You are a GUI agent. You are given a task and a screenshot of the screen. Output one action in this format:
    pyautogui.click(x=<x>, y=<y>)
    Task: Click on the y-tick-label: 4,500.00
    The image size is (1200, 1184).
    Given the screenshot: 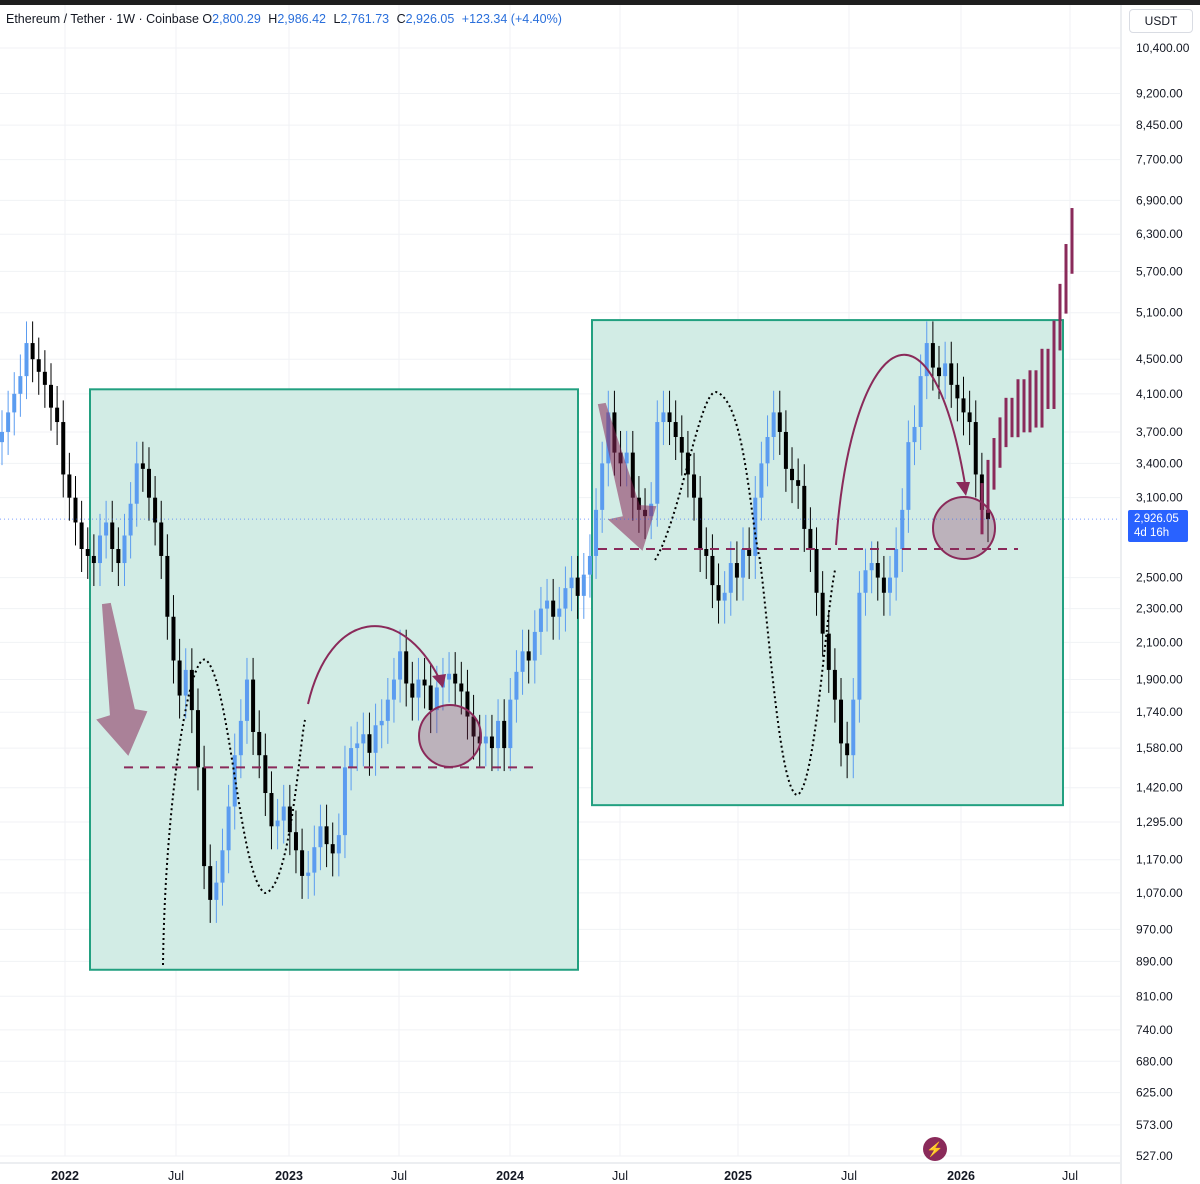 What is the action you would take?
    pyautogui.click(x=1159, y=359)
    